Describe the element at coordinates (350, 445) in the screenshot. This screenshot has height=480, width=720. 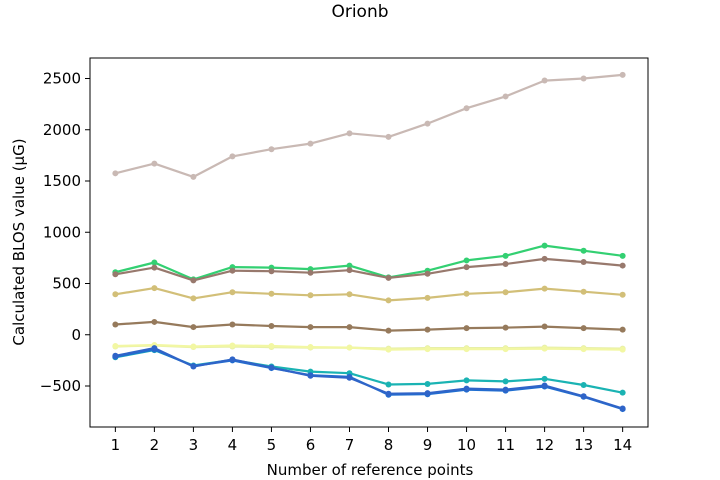
I see `x-tick-label: 7` at that location.